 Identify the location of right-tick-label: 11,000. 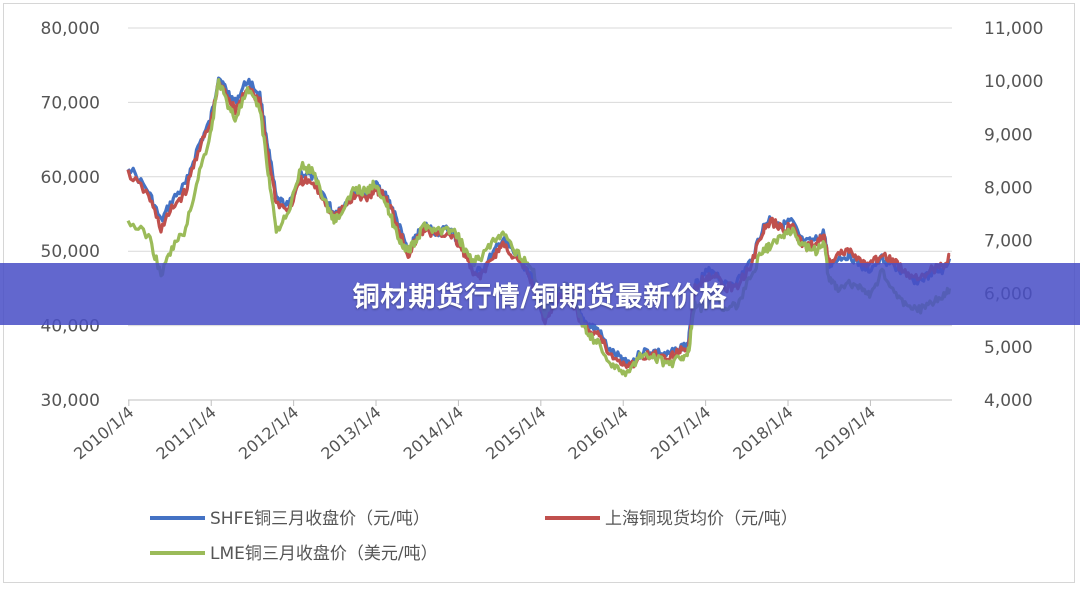
(1013, 29).